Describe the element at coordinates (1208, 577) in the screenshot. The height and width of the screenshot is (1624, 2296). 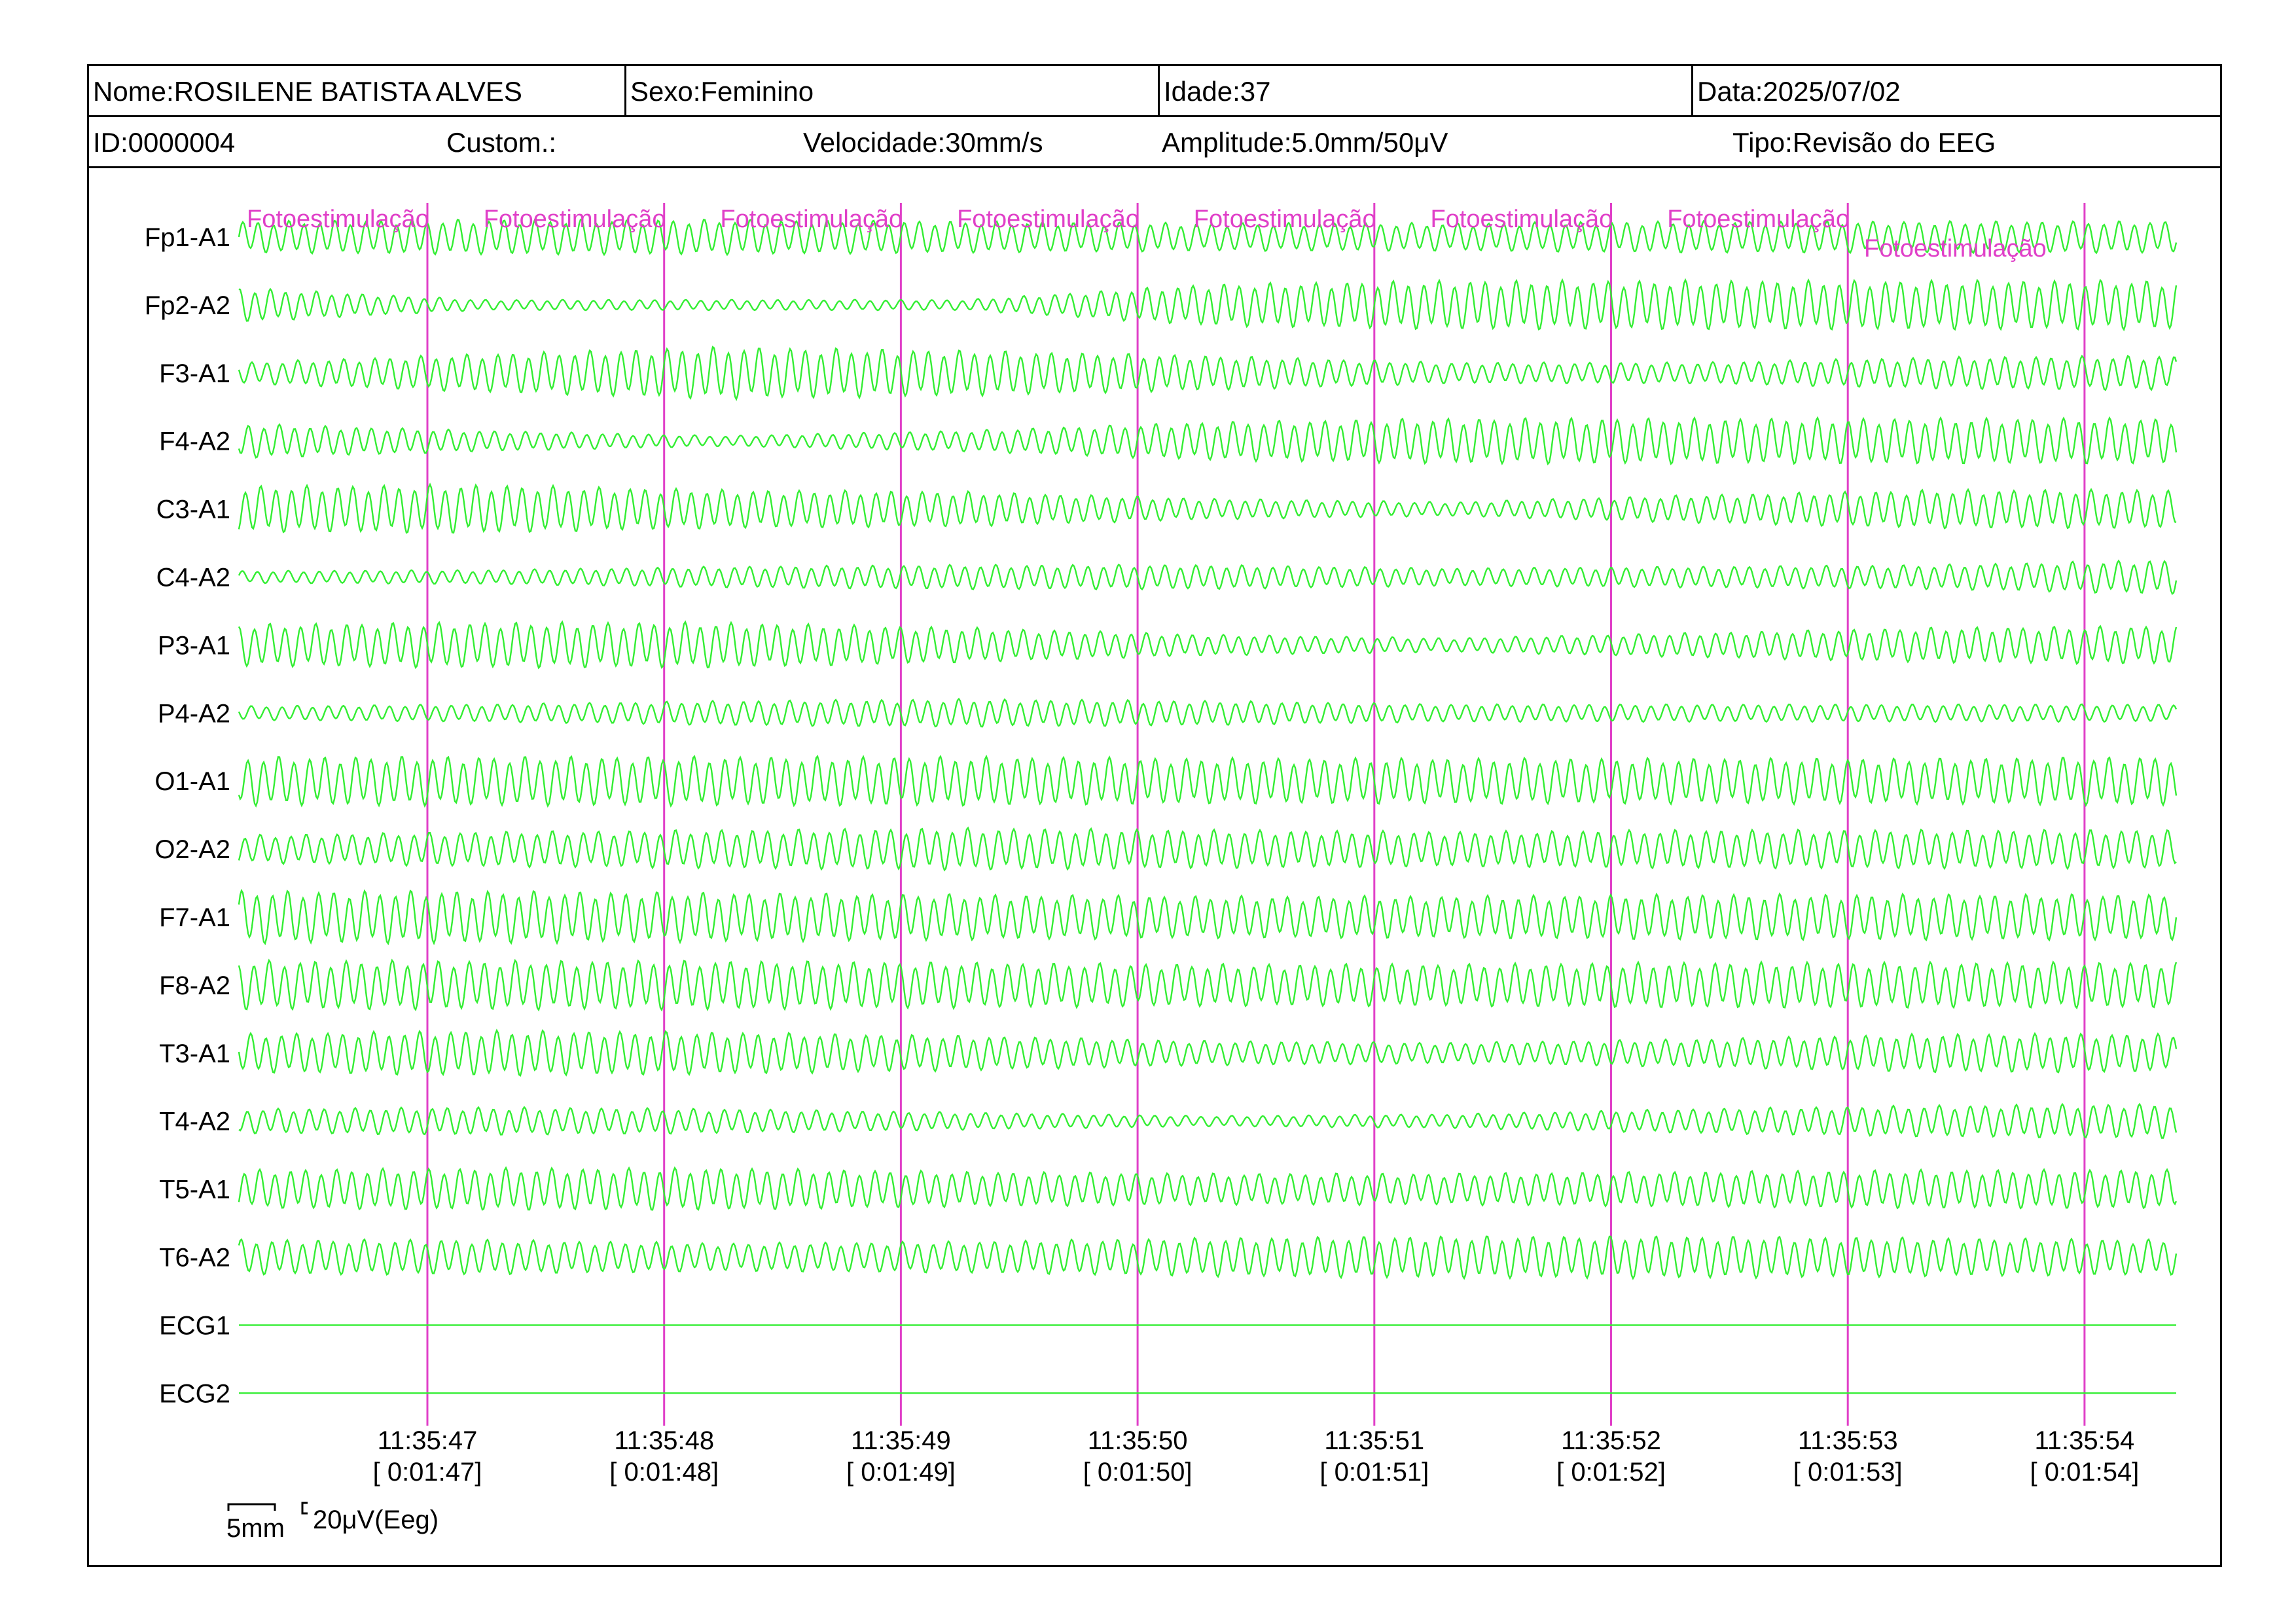
I see `trace-c4-a2` at that location.